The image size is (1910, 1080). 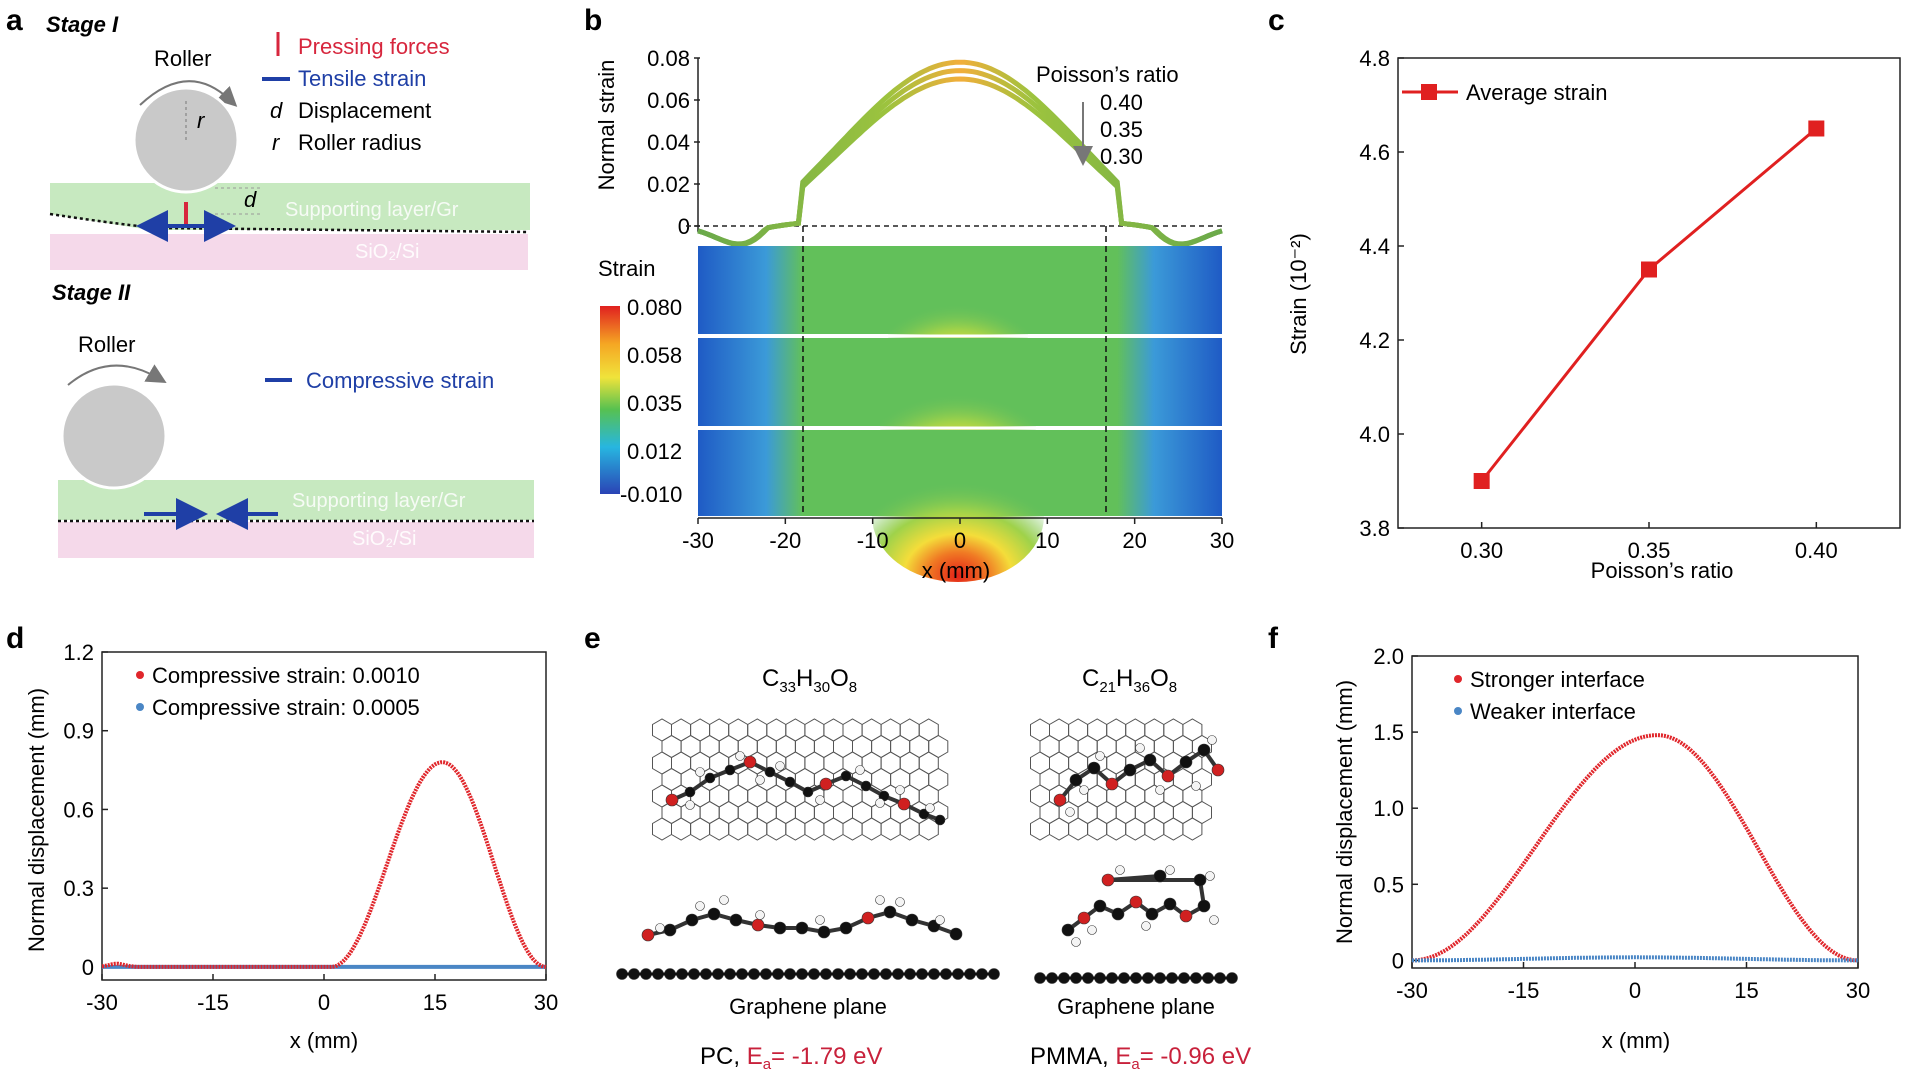 What do you see at coordinates (435, 1002) in the screenshot?
I see `d-xtick-label: 15` at bounding box center [435, 1002].